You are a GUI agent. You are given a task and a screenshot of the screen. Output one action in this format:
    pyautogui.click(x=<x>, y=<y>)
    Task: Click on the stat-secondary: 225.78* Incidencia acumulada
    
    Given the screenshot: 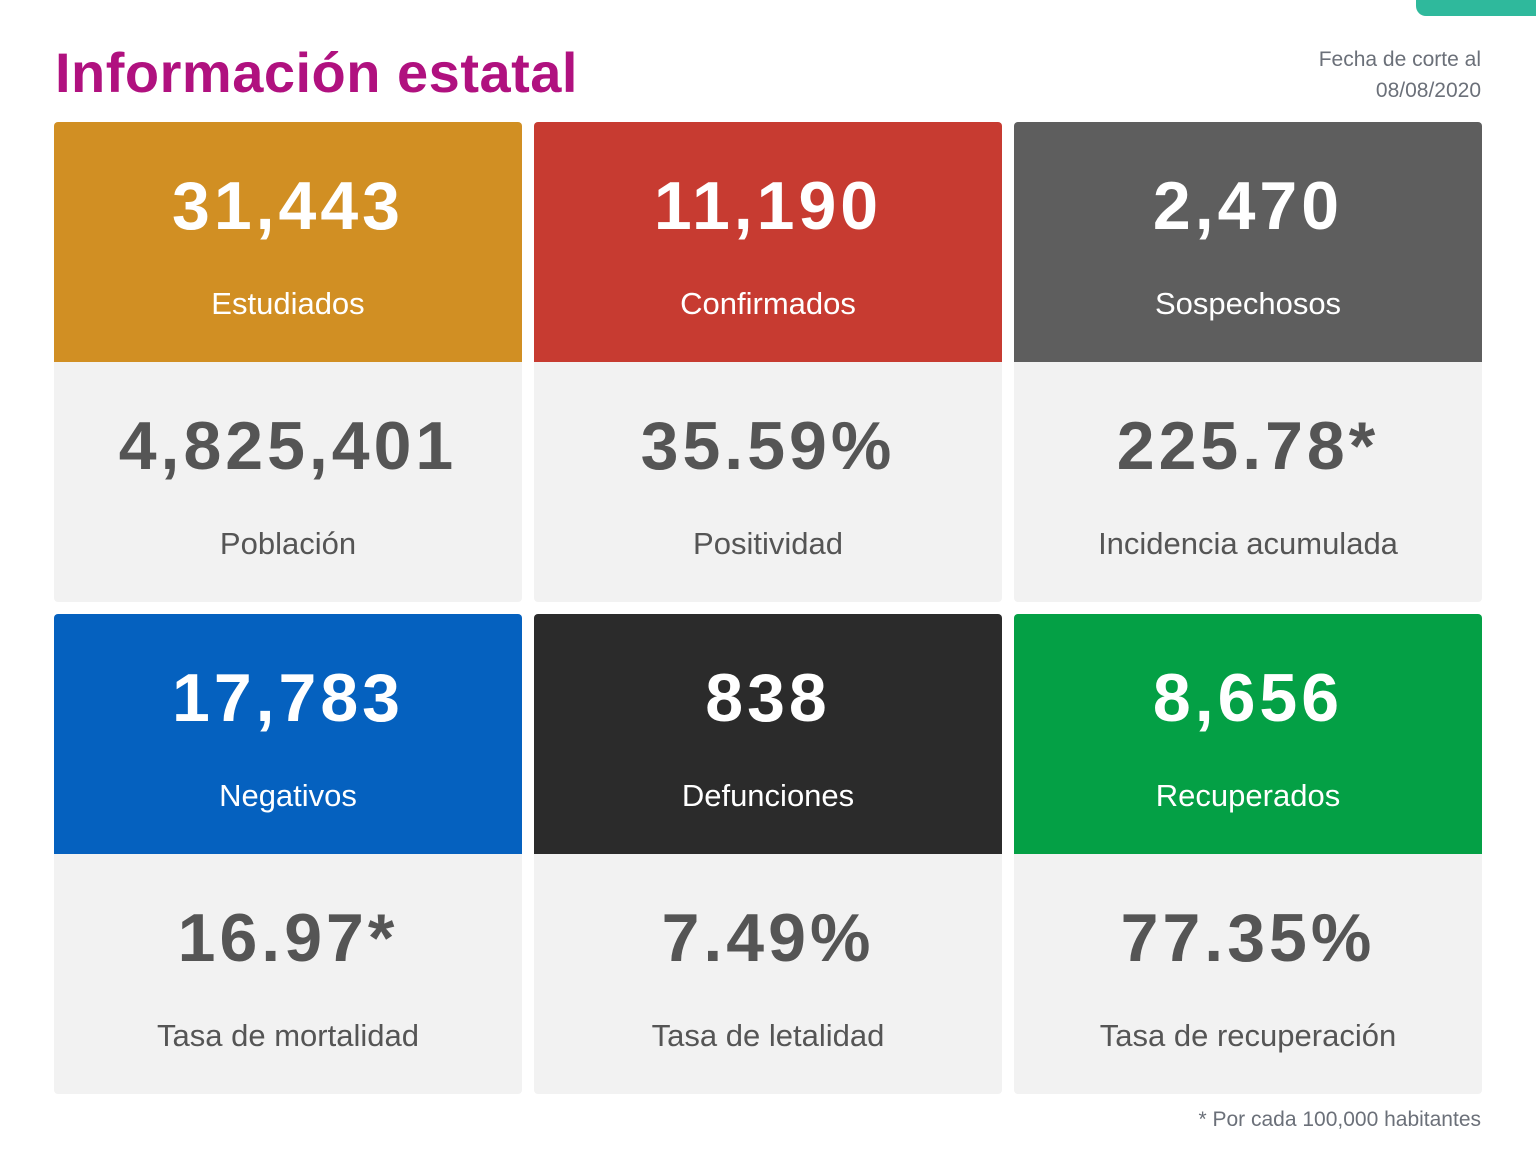 What is the action you would take?
    pyautogui.click(x=1248, y=482)
    